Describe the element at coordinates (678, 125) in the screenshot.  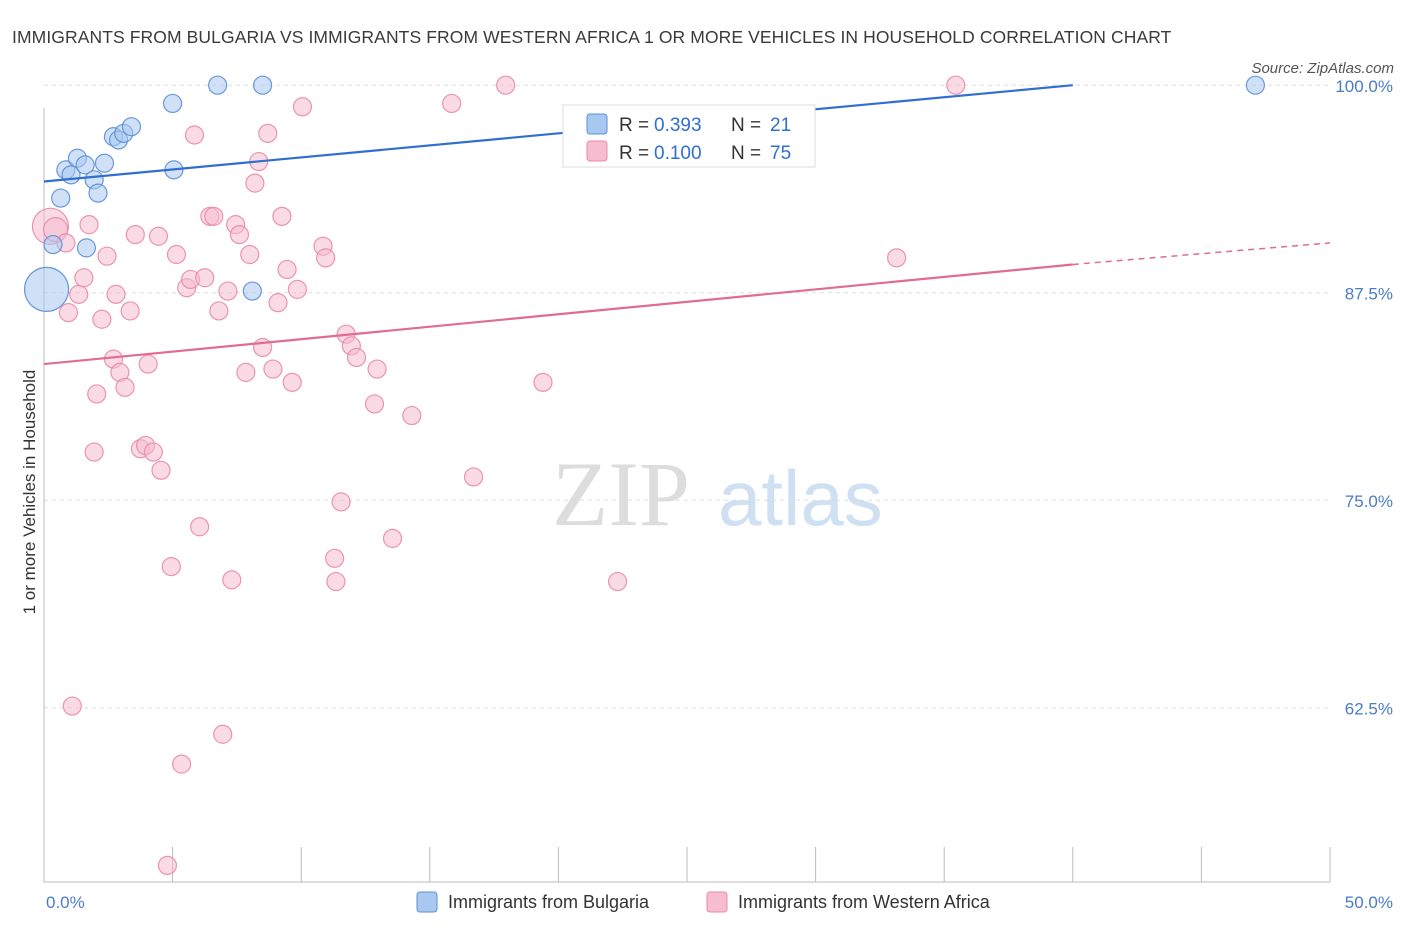
I see `legend-r-value-1: 0.393` at that location.